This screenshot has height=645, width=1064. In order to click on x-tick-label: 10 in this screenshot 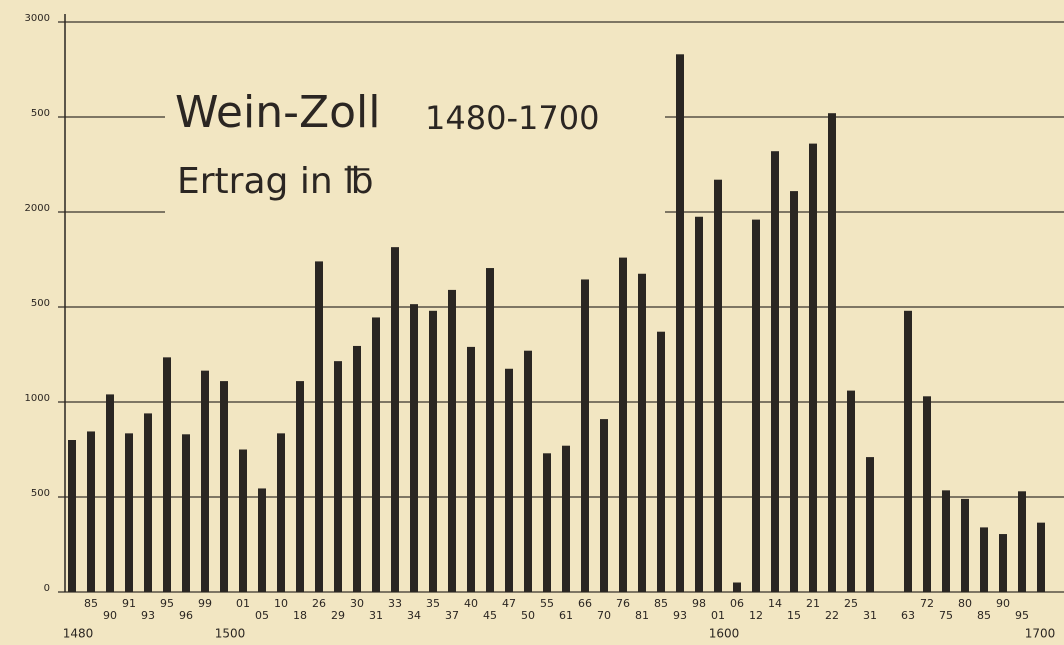, I will do `click(281, 603)`.